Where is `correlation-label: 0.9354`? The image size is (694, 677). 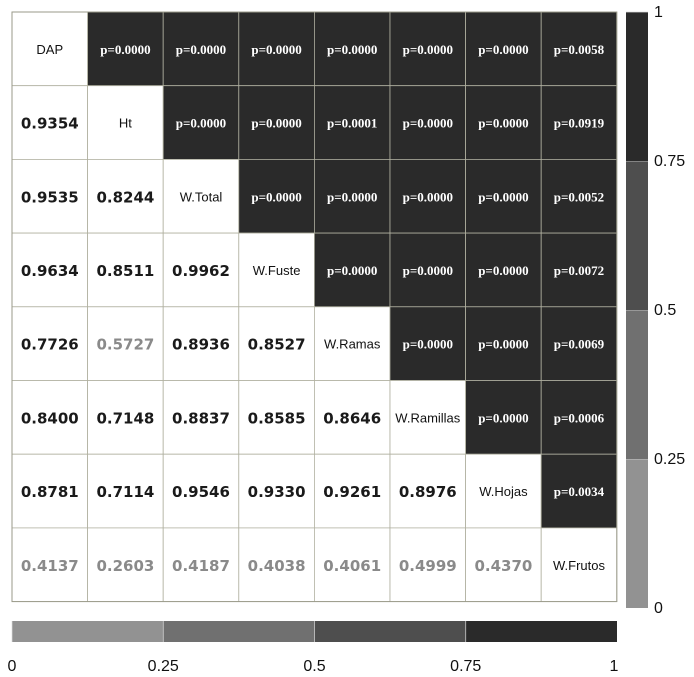 correlation-label: 0.9354 is located at coordinates (50, 124).